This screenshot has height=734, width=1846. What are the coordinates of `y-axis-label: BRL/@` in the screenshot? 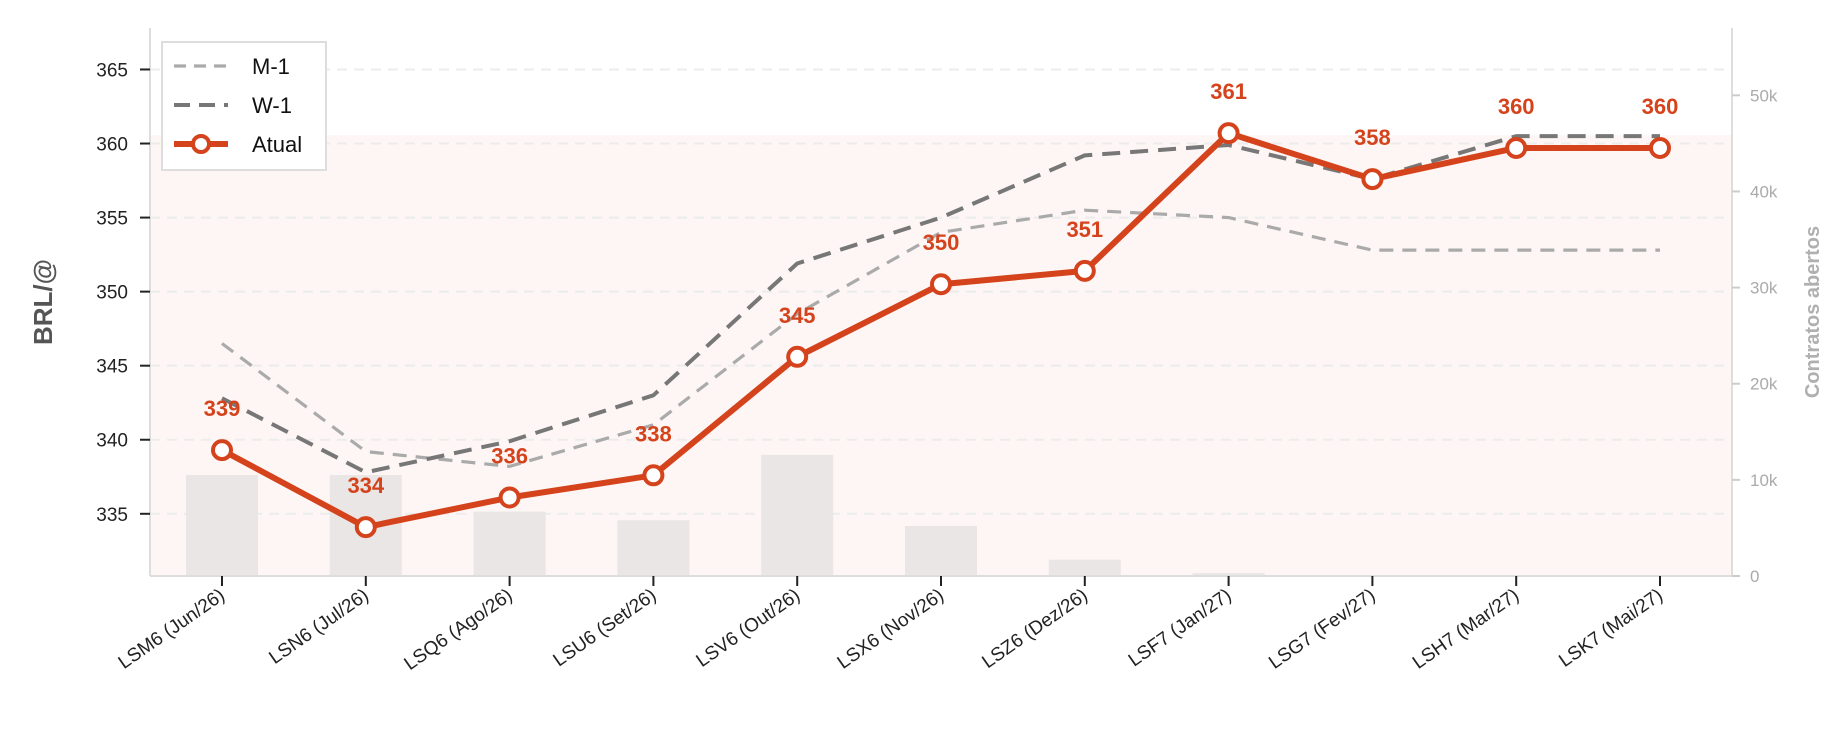 It's located at (43, 302).